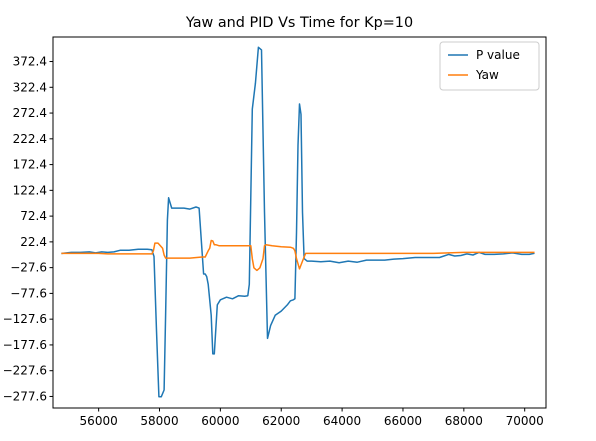  What do you see at coordinates (33, 216) in the screenshot?
I see `y-tick-label: 72.4` at bounding box center [33, 216].